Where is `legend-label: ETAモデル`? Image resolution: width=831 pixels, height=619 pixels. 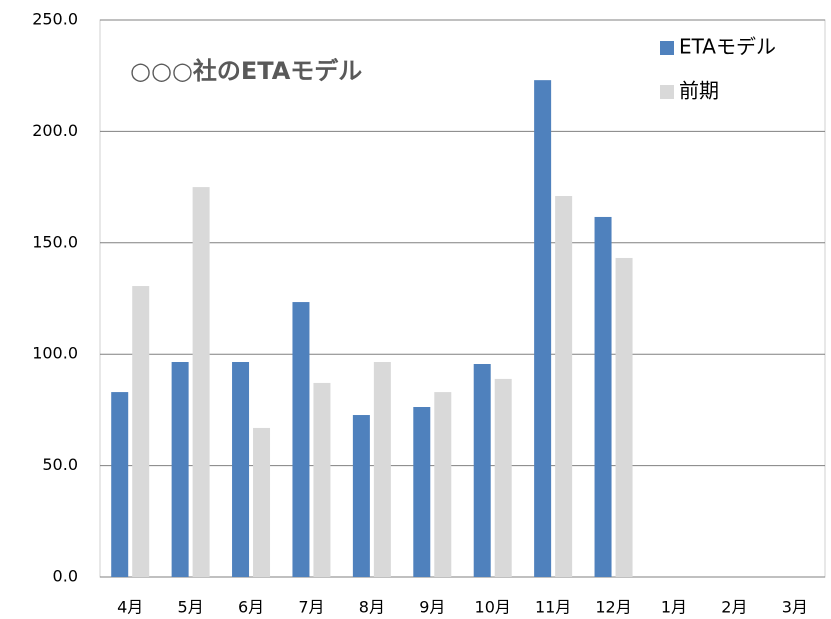 legend-label: ETAモデル is located at coordinates (727, 47).